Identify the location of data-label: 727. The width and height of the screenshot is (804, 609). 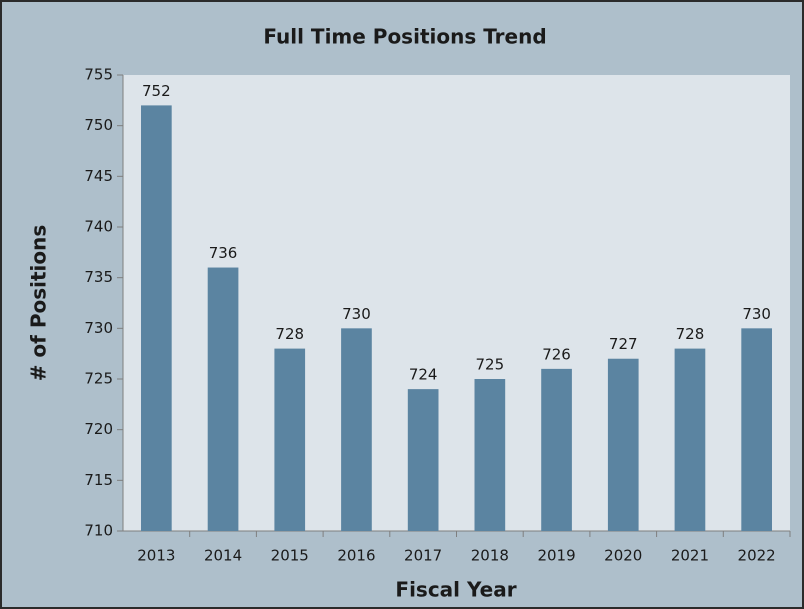
(623, 344).